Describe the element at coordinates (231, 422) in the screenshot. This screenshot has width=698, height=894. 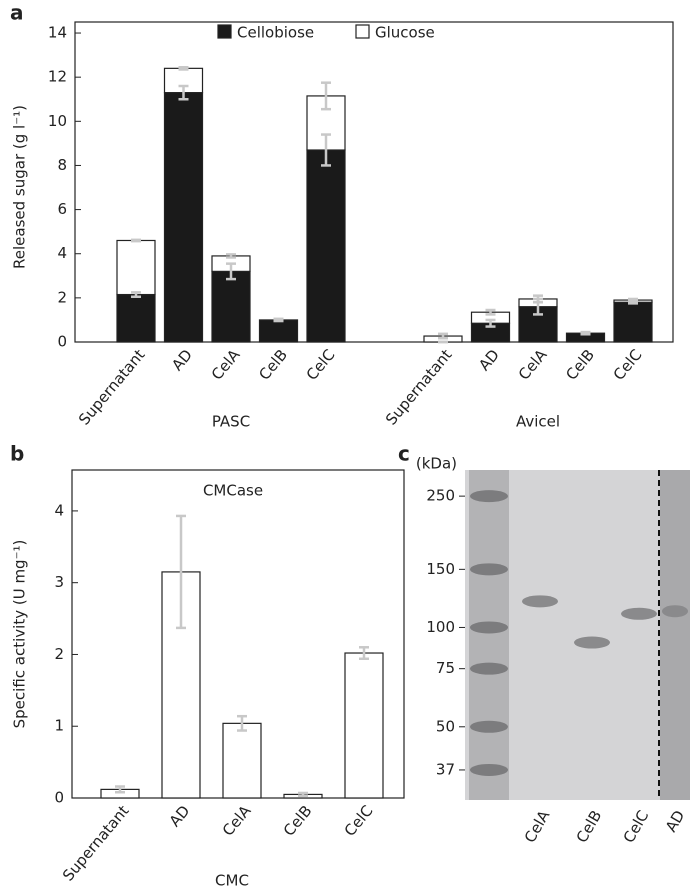
I see `group-label: PASC` at that location.